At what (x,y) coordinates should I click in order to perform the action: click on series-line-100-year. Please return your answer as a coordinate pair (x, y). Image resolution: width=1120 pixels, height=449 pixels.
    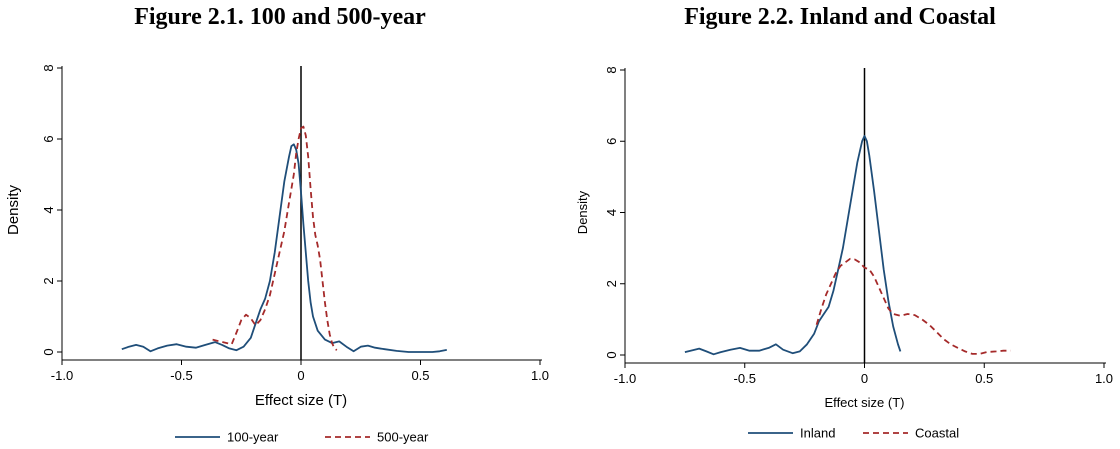
    Looking at the image, I should click on (284, 248).